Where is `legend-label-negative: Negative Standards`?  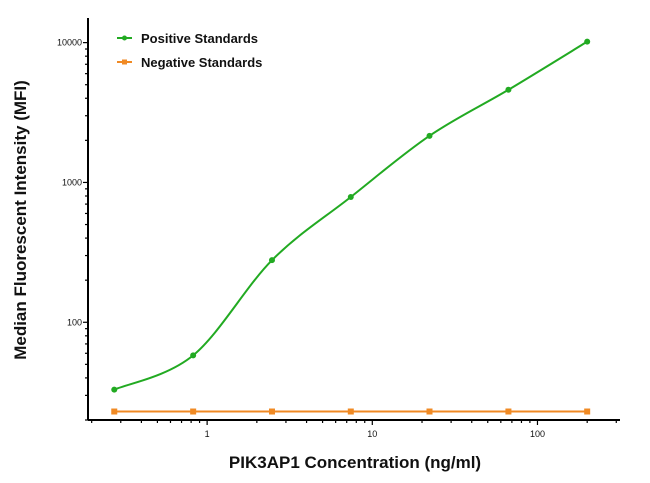 legend-label-negative: Negative Standards is located at coordinates (201, 62).